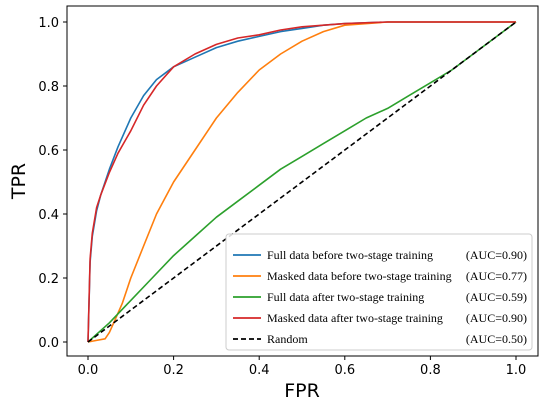 The image size is (550, 408). What do you see at coordinates (287, 339) in the screenshot?
I see `legend-label-4: Random` at bounding box center [287, 339].